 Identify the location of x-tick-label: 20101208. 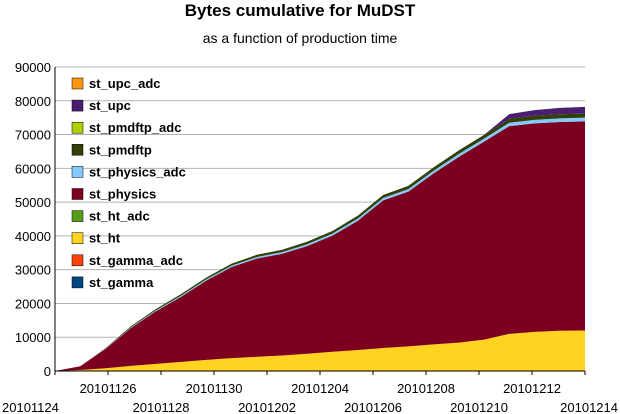
(426, 388).